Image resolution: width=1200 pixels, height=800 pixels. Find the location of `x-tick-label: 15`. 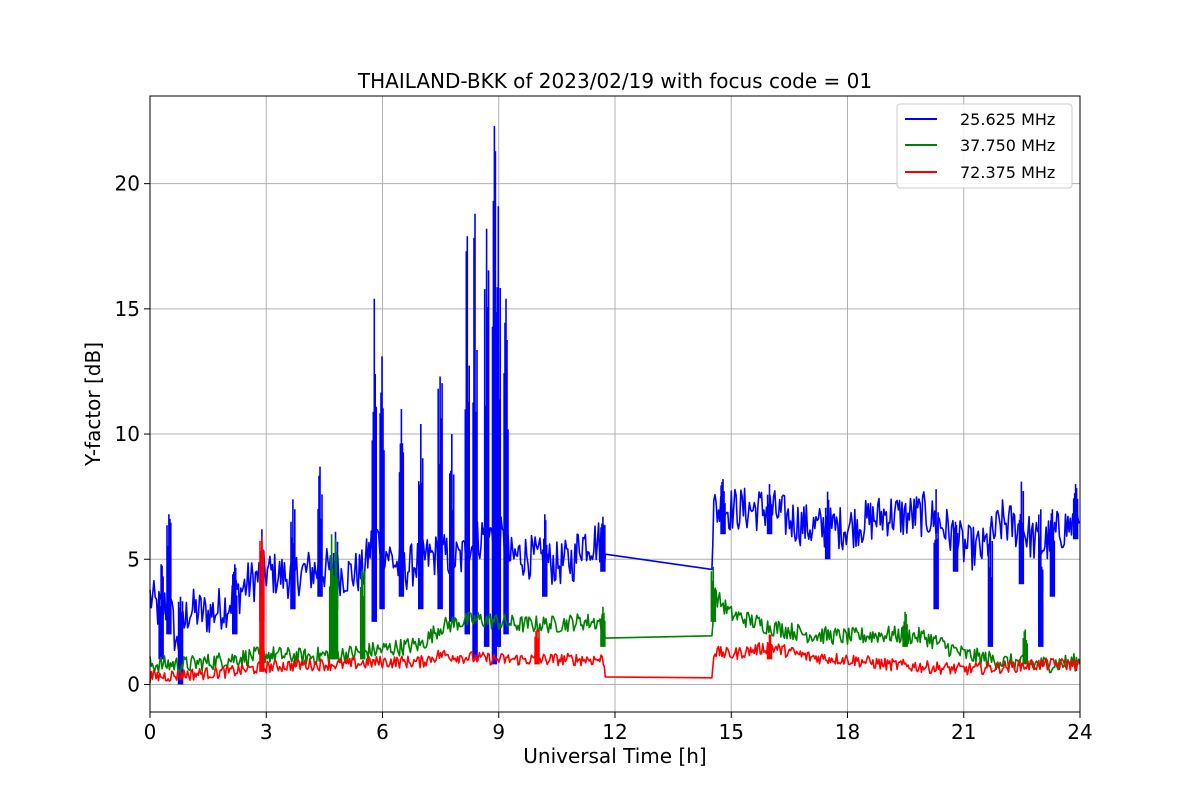

x-tick-label: 15 is located at coordinates (731, 732).